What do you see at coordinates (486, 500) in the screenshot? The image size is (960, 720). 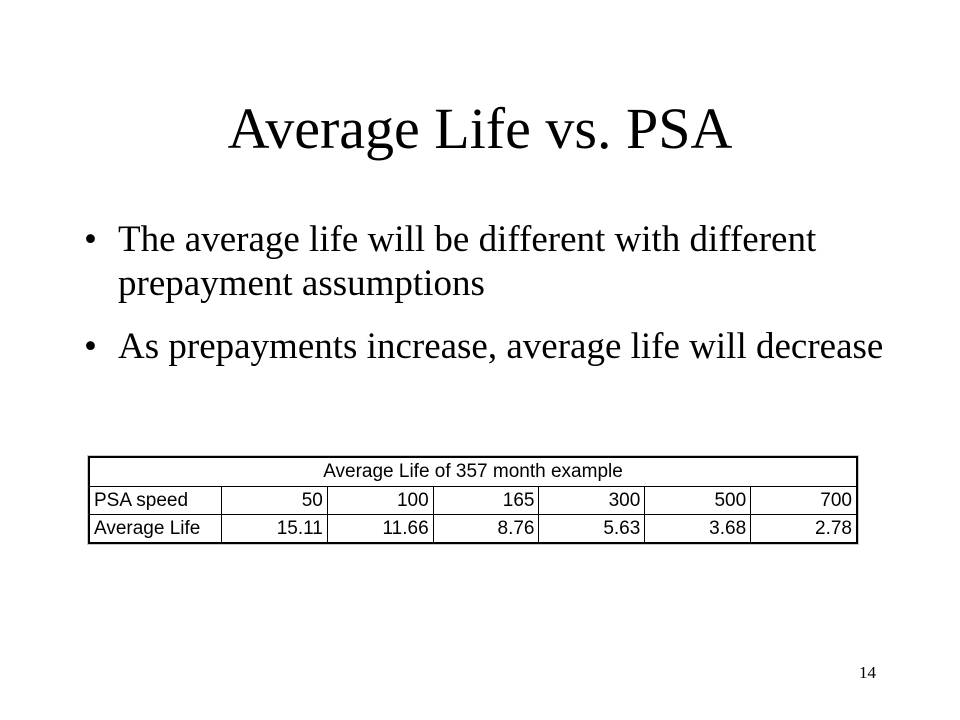 I see `table-cell: 165` at bounding box center [486, 500].